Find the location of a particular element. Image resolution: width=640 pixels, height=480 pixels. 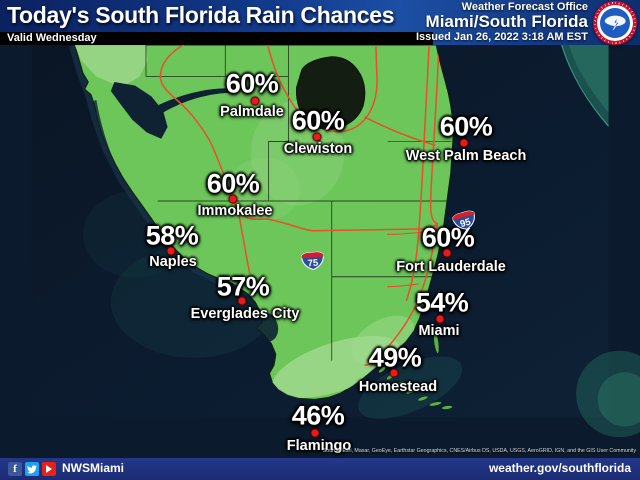

twitter-icon is located at coordinates (32, 469).